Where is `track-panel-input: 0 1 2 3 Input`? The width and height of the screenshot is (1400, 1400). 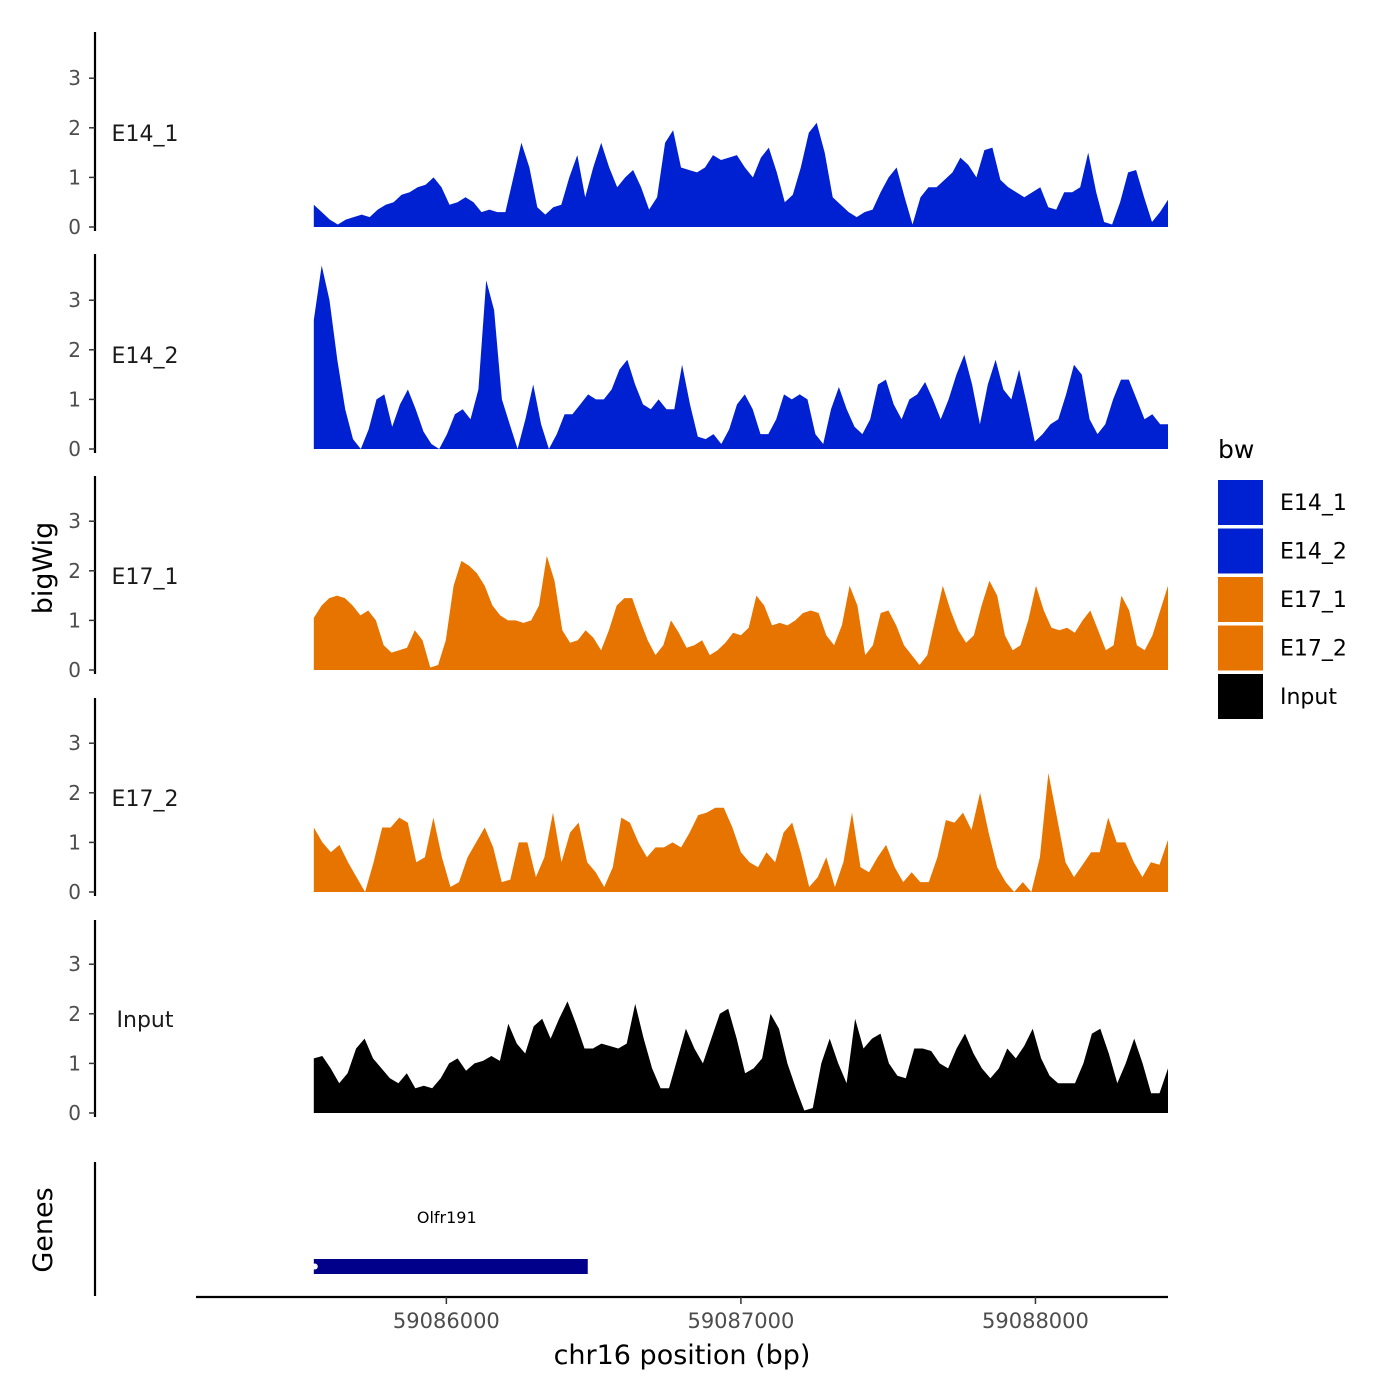
track-panel-input: 0 1 2 3 Input is located at coordinates (618, 1022).